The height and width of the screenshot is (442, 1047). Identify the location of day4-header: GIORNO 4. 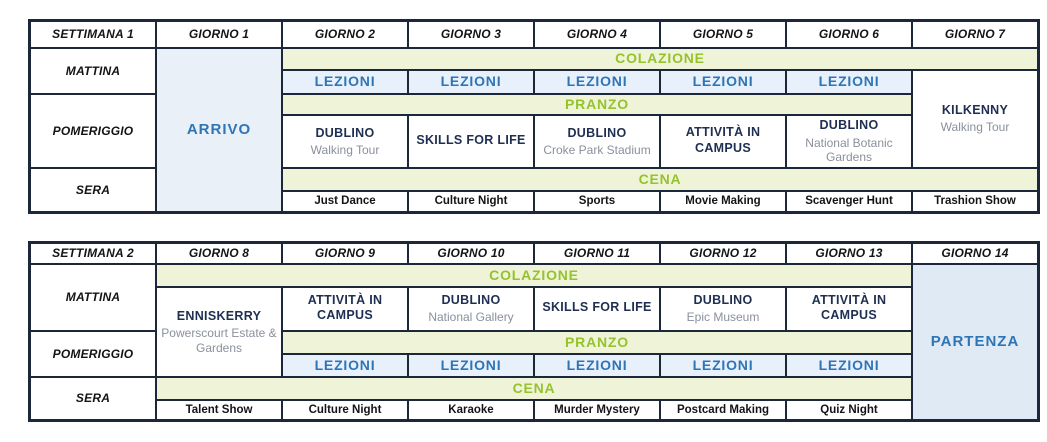
(597, 34).